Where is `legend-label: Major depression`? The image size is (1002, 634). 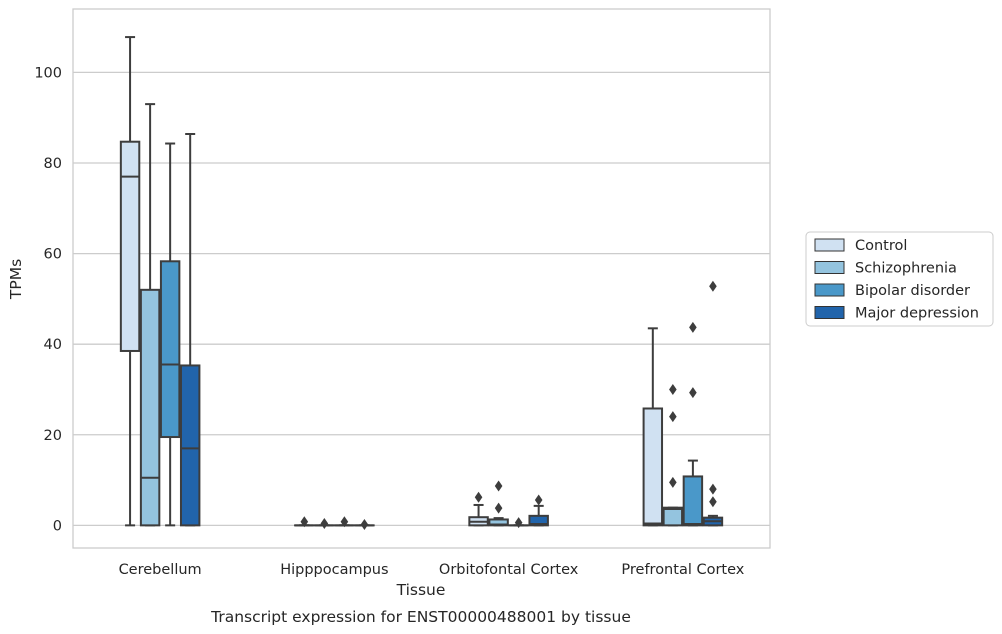 legend-label: Major depression is located at coordinates (917, 314).